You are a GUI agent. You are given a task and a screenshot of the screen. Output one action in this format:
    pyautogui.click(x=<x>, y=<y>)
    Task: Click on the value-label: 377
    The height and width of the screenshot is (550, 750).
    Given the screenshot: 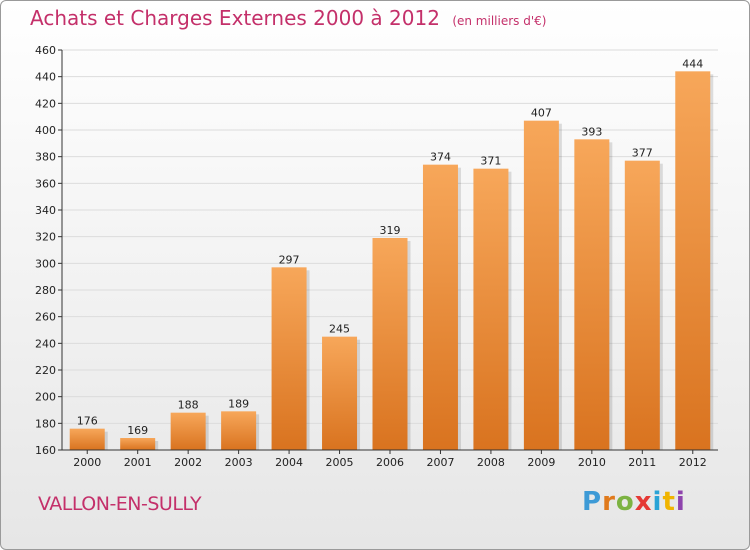 What is the action you would take?
    pyautogui.click(x=642, y=153)
    